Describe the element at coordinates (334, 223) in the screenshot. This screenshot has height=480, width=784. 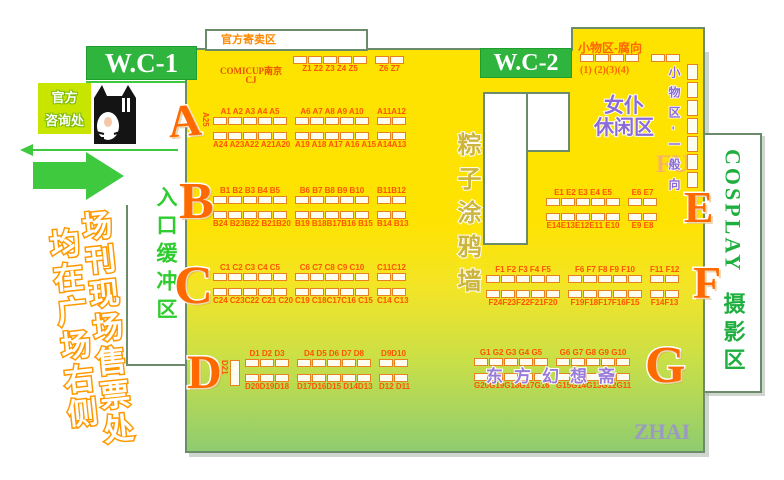
I see `booth-group-label: B19 B18B17B16 B15` at that location.